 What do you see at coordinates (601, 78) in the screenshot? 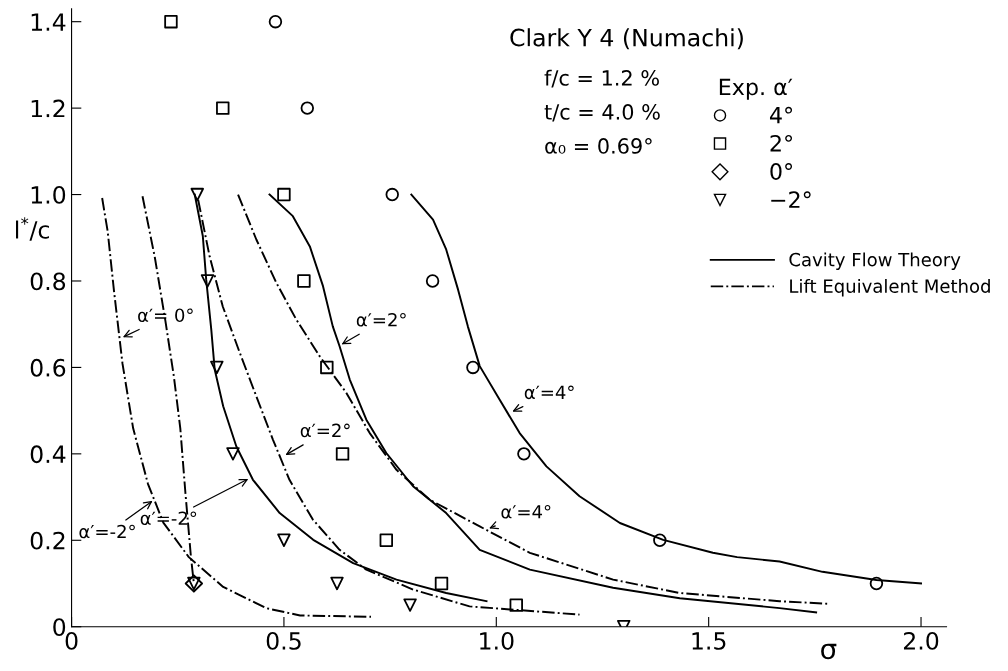
I see `annotation: f/c = 1.2 %` at bounding box center [601, 78].